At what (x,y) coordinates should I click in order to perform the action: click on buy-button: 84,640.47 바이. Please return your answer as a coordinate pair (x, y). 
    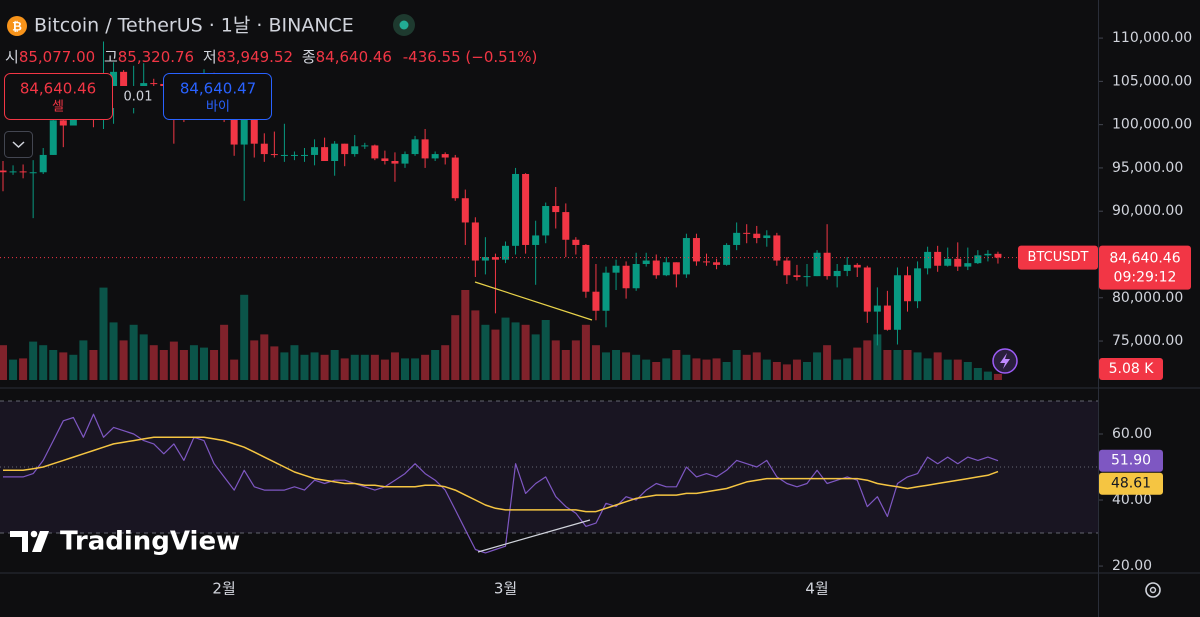
    Looking at the image, I should click on (217, 96).